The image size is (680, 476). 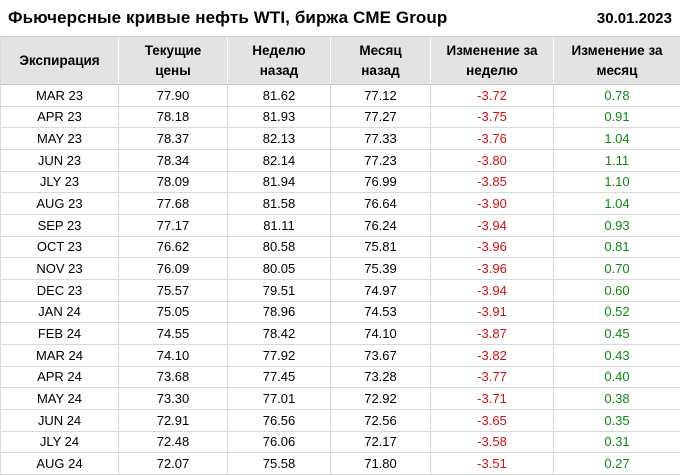 I want to click on cell-month-change: 1.10, so click(x=616, y=182).